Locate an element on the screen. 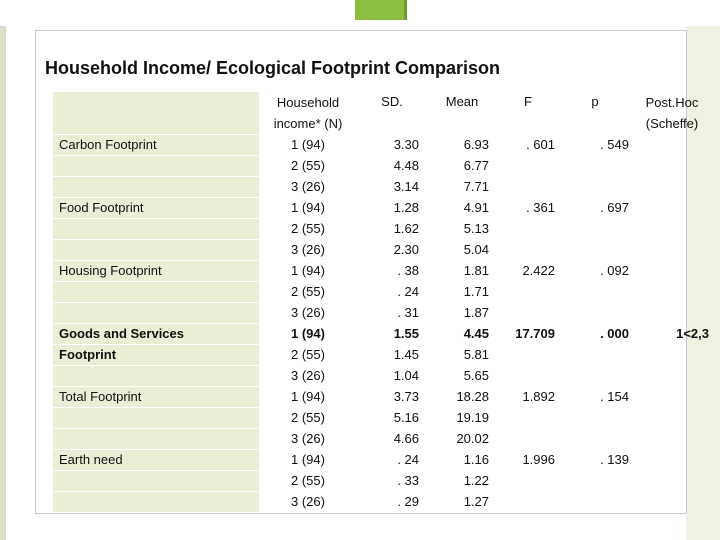 This screenshot has height=540, width=720. mean-cell: 1.87 is located at coordinates (476, 312).